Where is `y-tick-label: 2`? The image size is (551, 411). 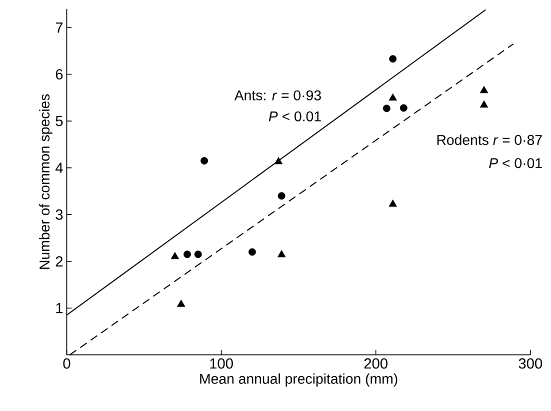 y-tick-label: 2 is located at coordinates (59, 261).